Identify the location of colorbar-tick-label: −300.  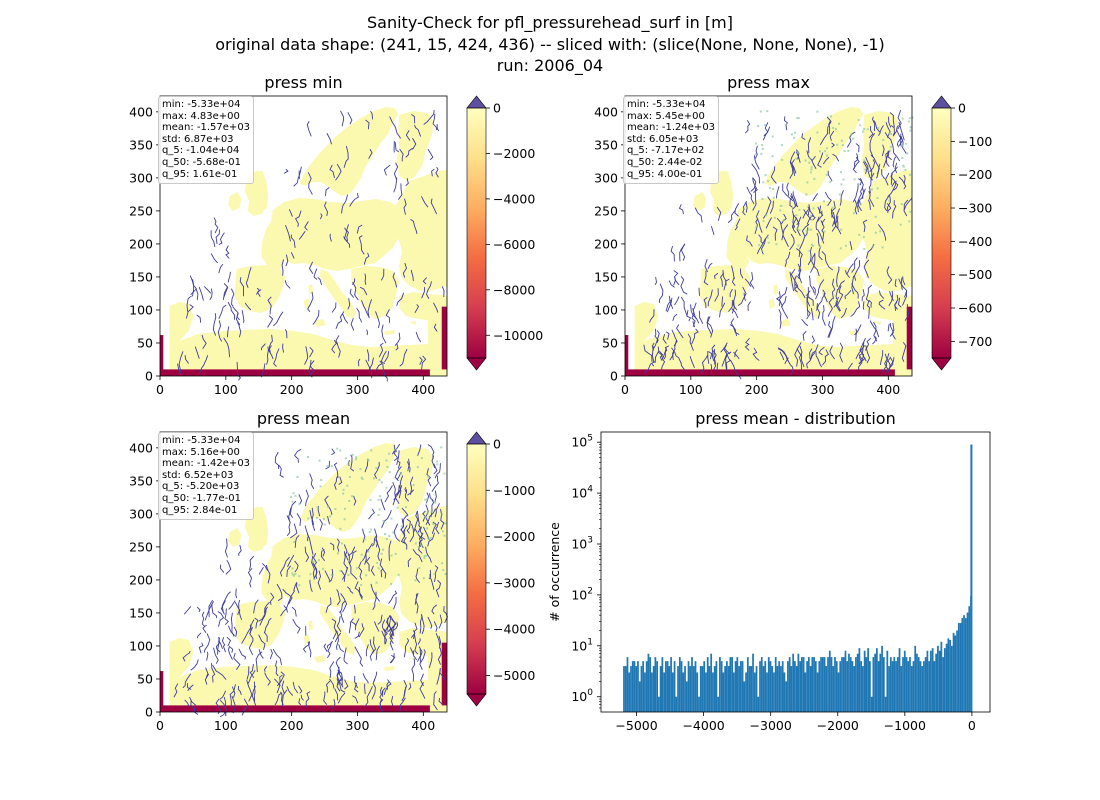
(975, 208).